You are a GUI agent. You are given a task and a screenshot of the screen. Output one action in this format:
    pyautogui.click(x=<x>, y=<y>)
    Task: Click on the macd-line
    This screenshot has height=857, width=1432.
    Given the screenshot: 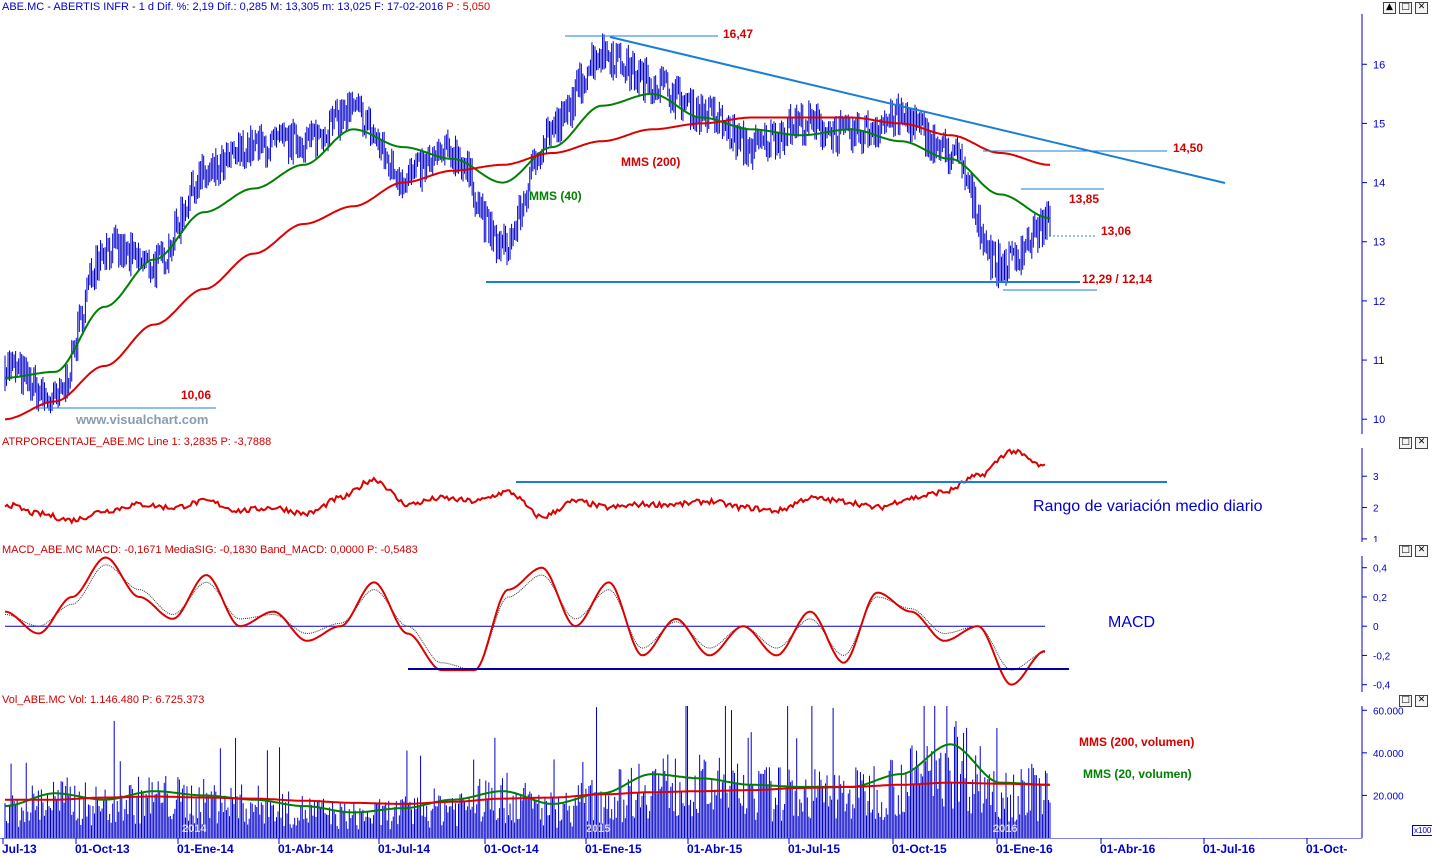 What is the action you would take?
    pyautogui.click(x=525, y=621)
    